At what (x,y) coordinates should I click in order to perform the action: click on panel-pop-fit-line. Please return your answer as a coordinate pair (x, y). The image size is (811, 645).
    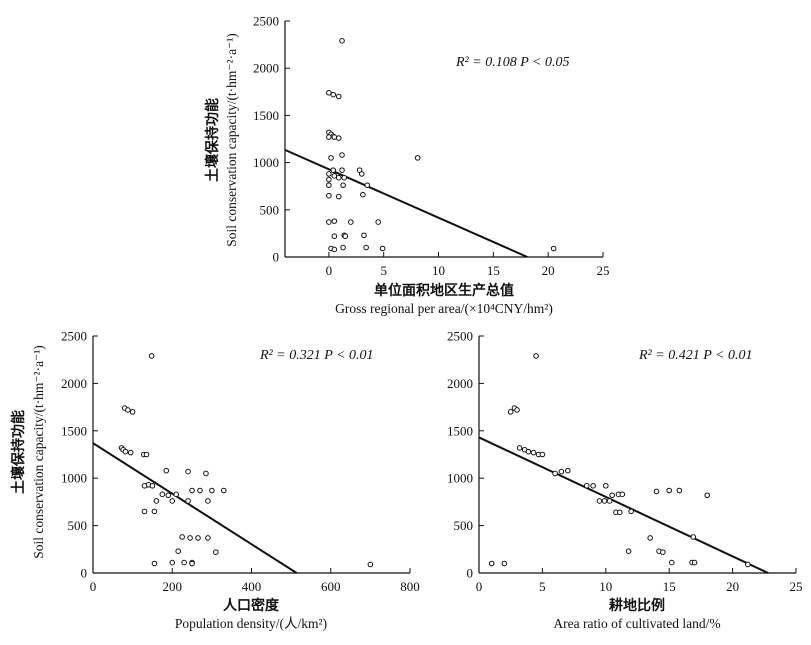
    Looking at the image, I should click on (195, 508).